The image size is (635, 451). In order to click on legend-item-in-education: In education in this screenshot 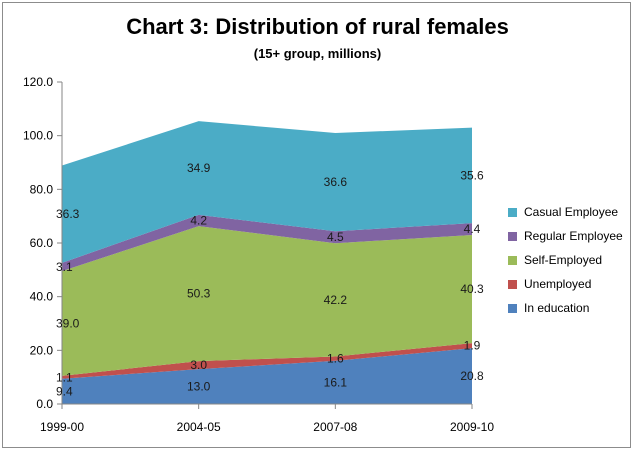, I will do `click(565, 308)`.